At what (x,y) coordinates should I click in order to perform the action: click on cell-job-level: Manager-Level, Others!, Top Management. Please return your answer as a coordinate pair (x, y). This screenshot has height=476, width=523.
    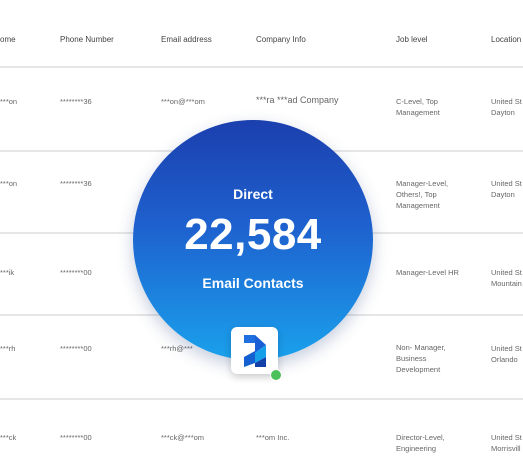
    Looking at the image, I should click on (422, 194).